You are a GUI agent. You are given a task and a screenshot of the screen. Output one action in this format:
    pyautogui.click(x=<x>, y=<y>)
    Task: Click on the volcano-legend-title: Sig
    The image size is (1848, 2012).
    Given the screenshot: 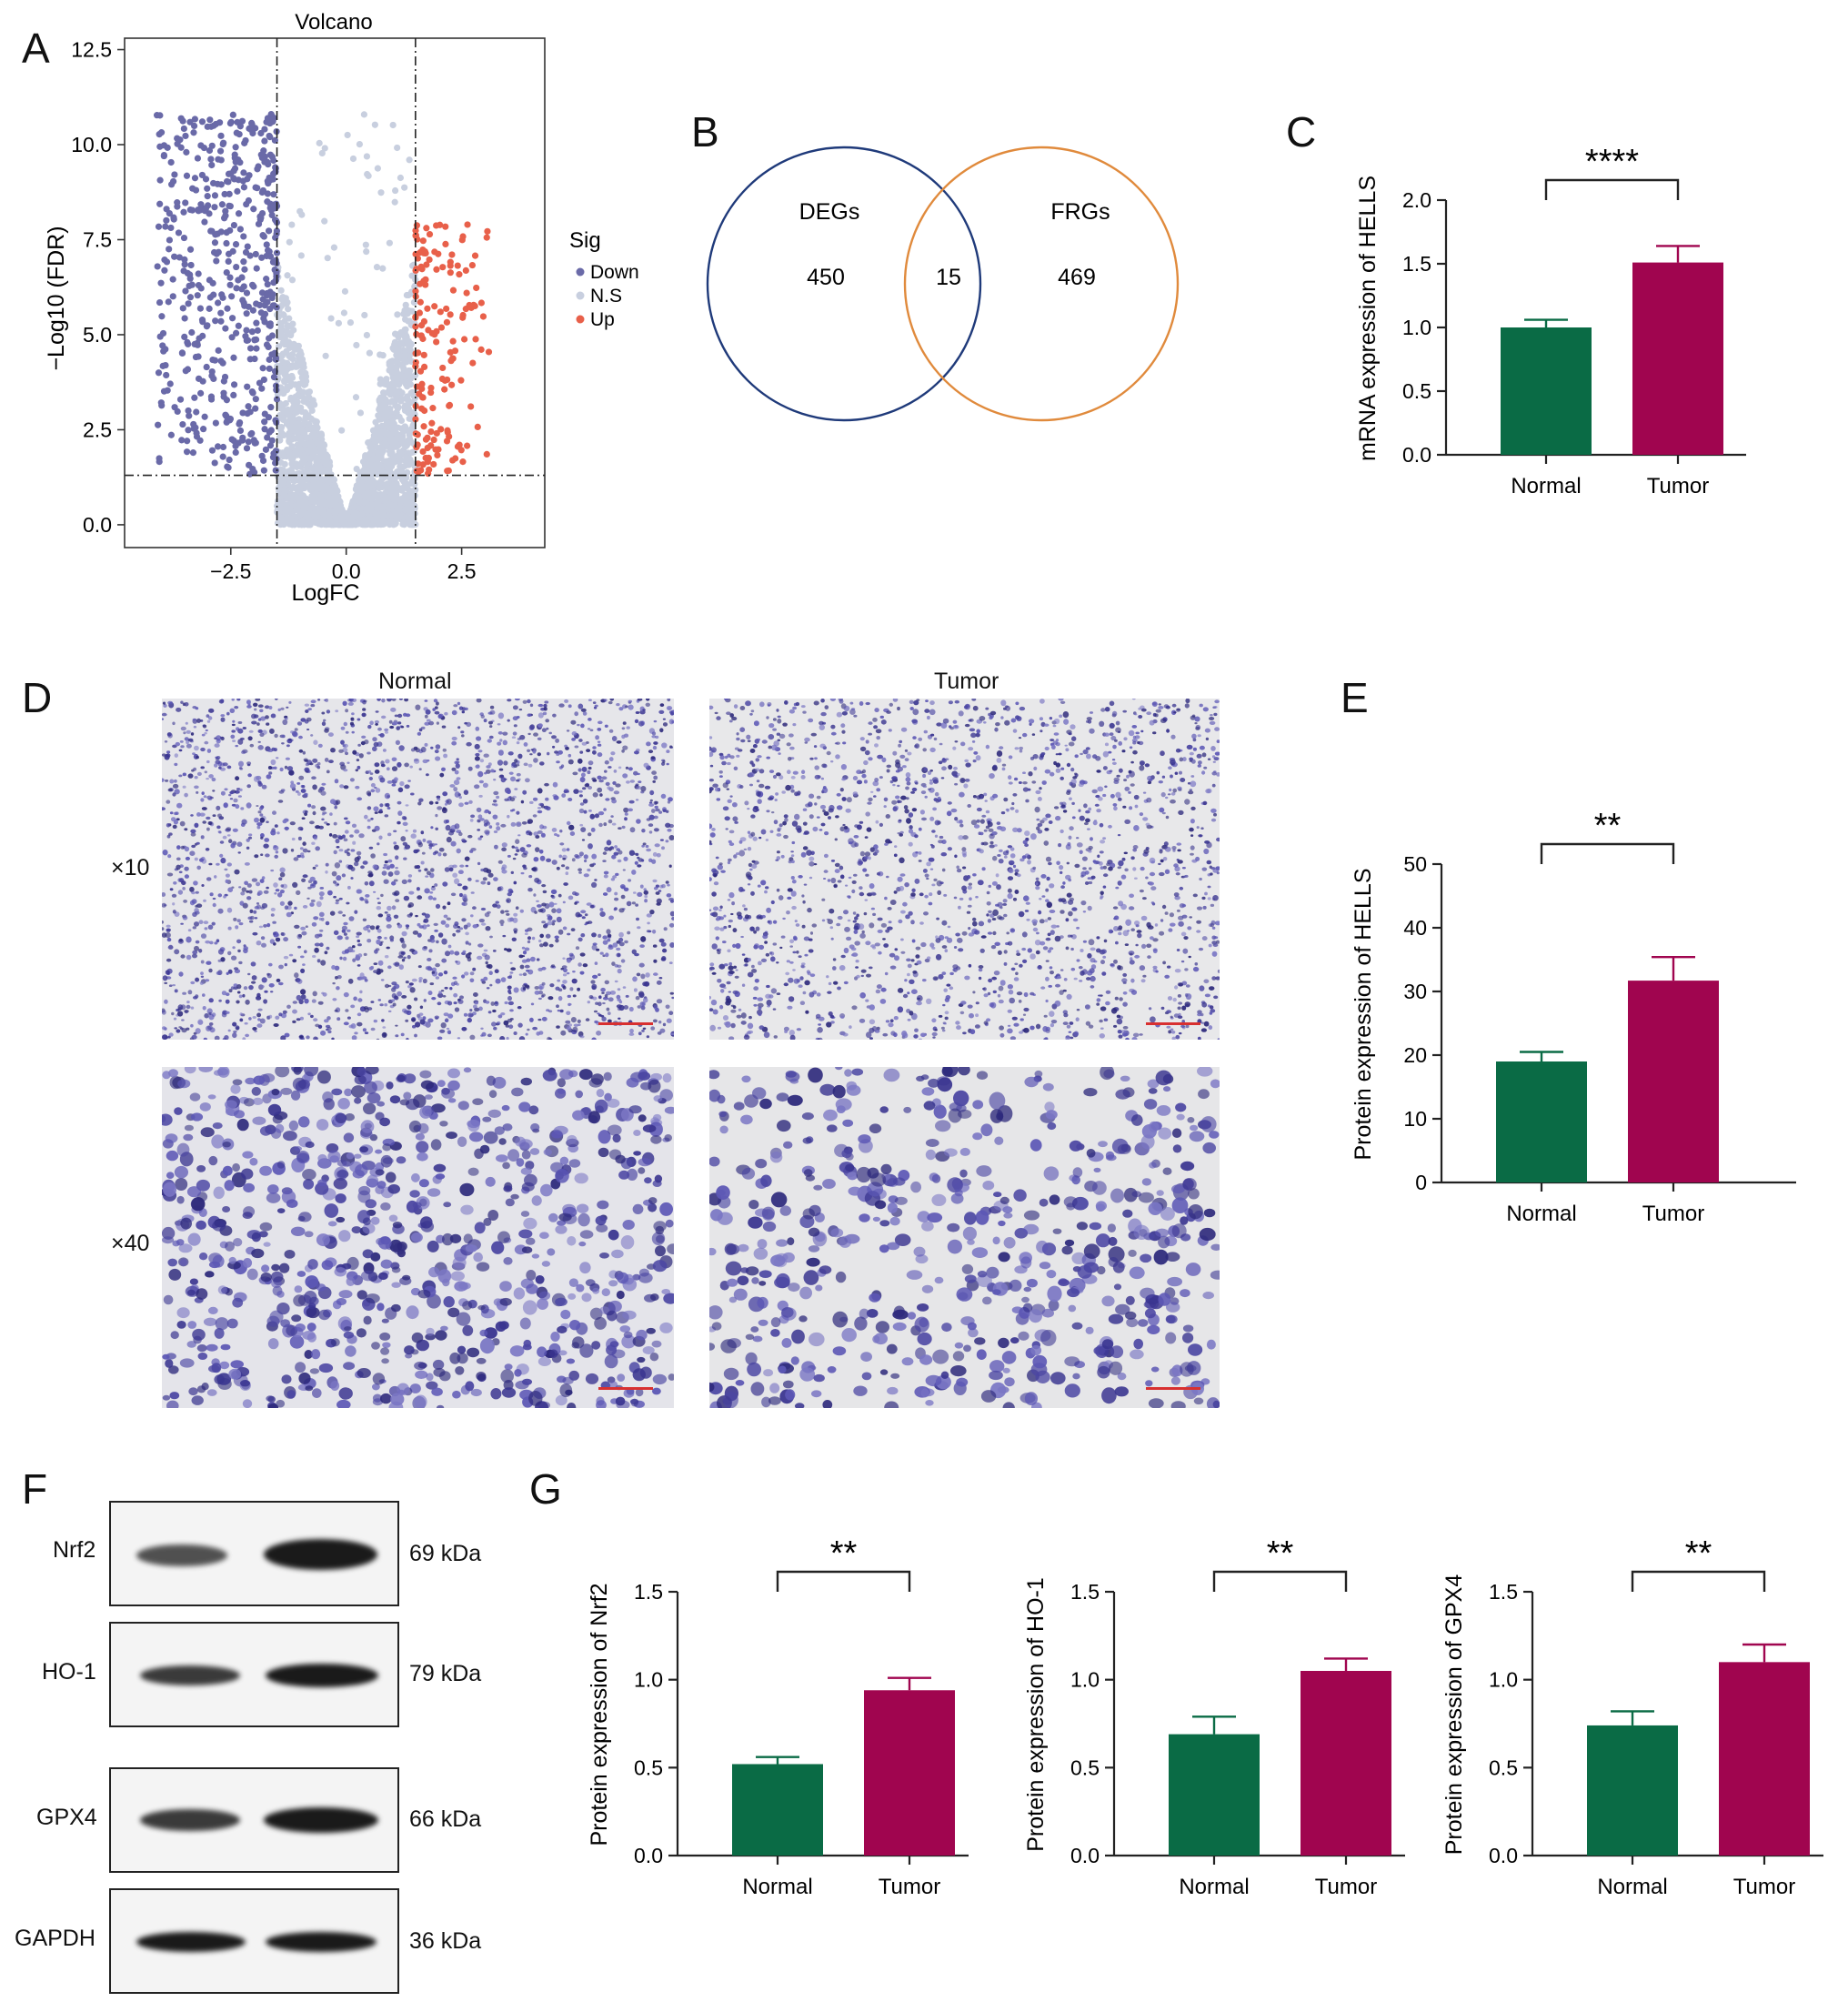 What is the action you would take?
    pyautogui.click(x=585, y=240)
    